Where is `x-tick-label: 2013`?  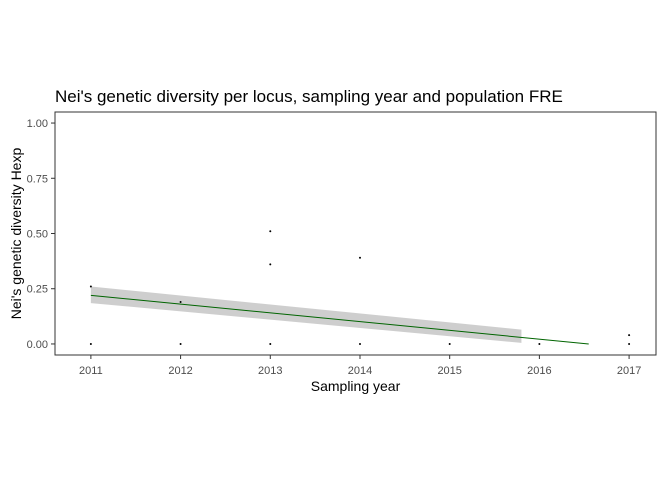 x-tick-label: 2013 is located at coordinates (270, 371).